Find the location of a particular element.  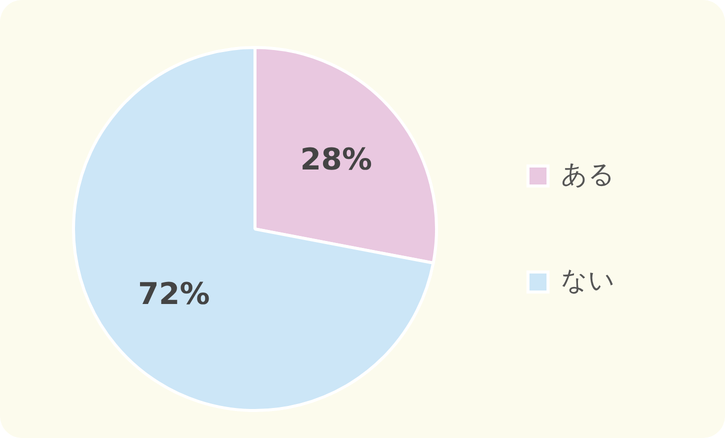

legend-label: ある is located at coordinates (588, 175).